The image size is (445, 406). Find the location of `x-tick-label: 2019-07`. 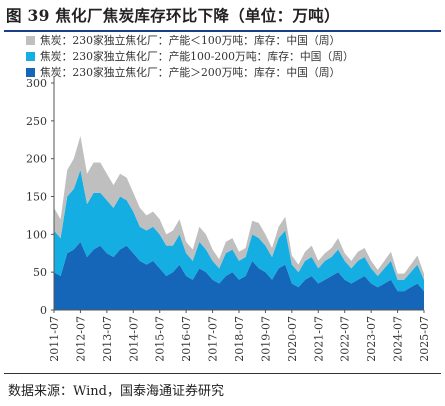

x-tick-label: 2019-07 is located at coordinates (265, 339).